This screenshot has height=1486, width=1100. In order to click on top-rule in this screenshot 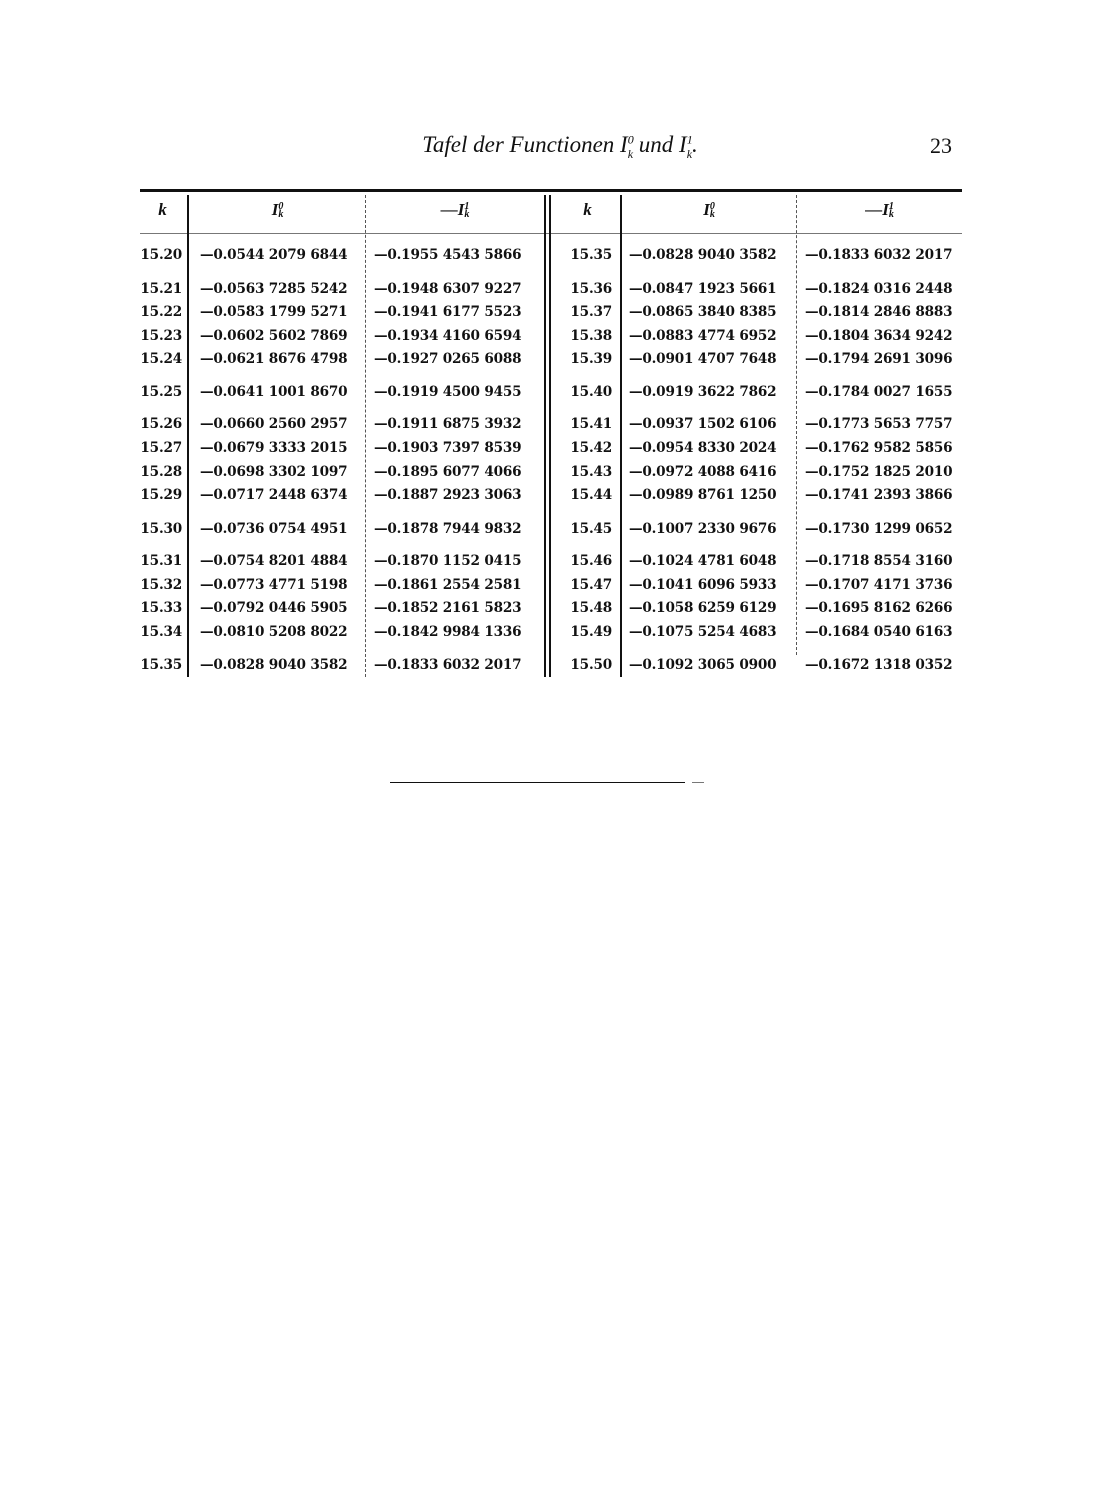, I will do `click(551, 190)`.